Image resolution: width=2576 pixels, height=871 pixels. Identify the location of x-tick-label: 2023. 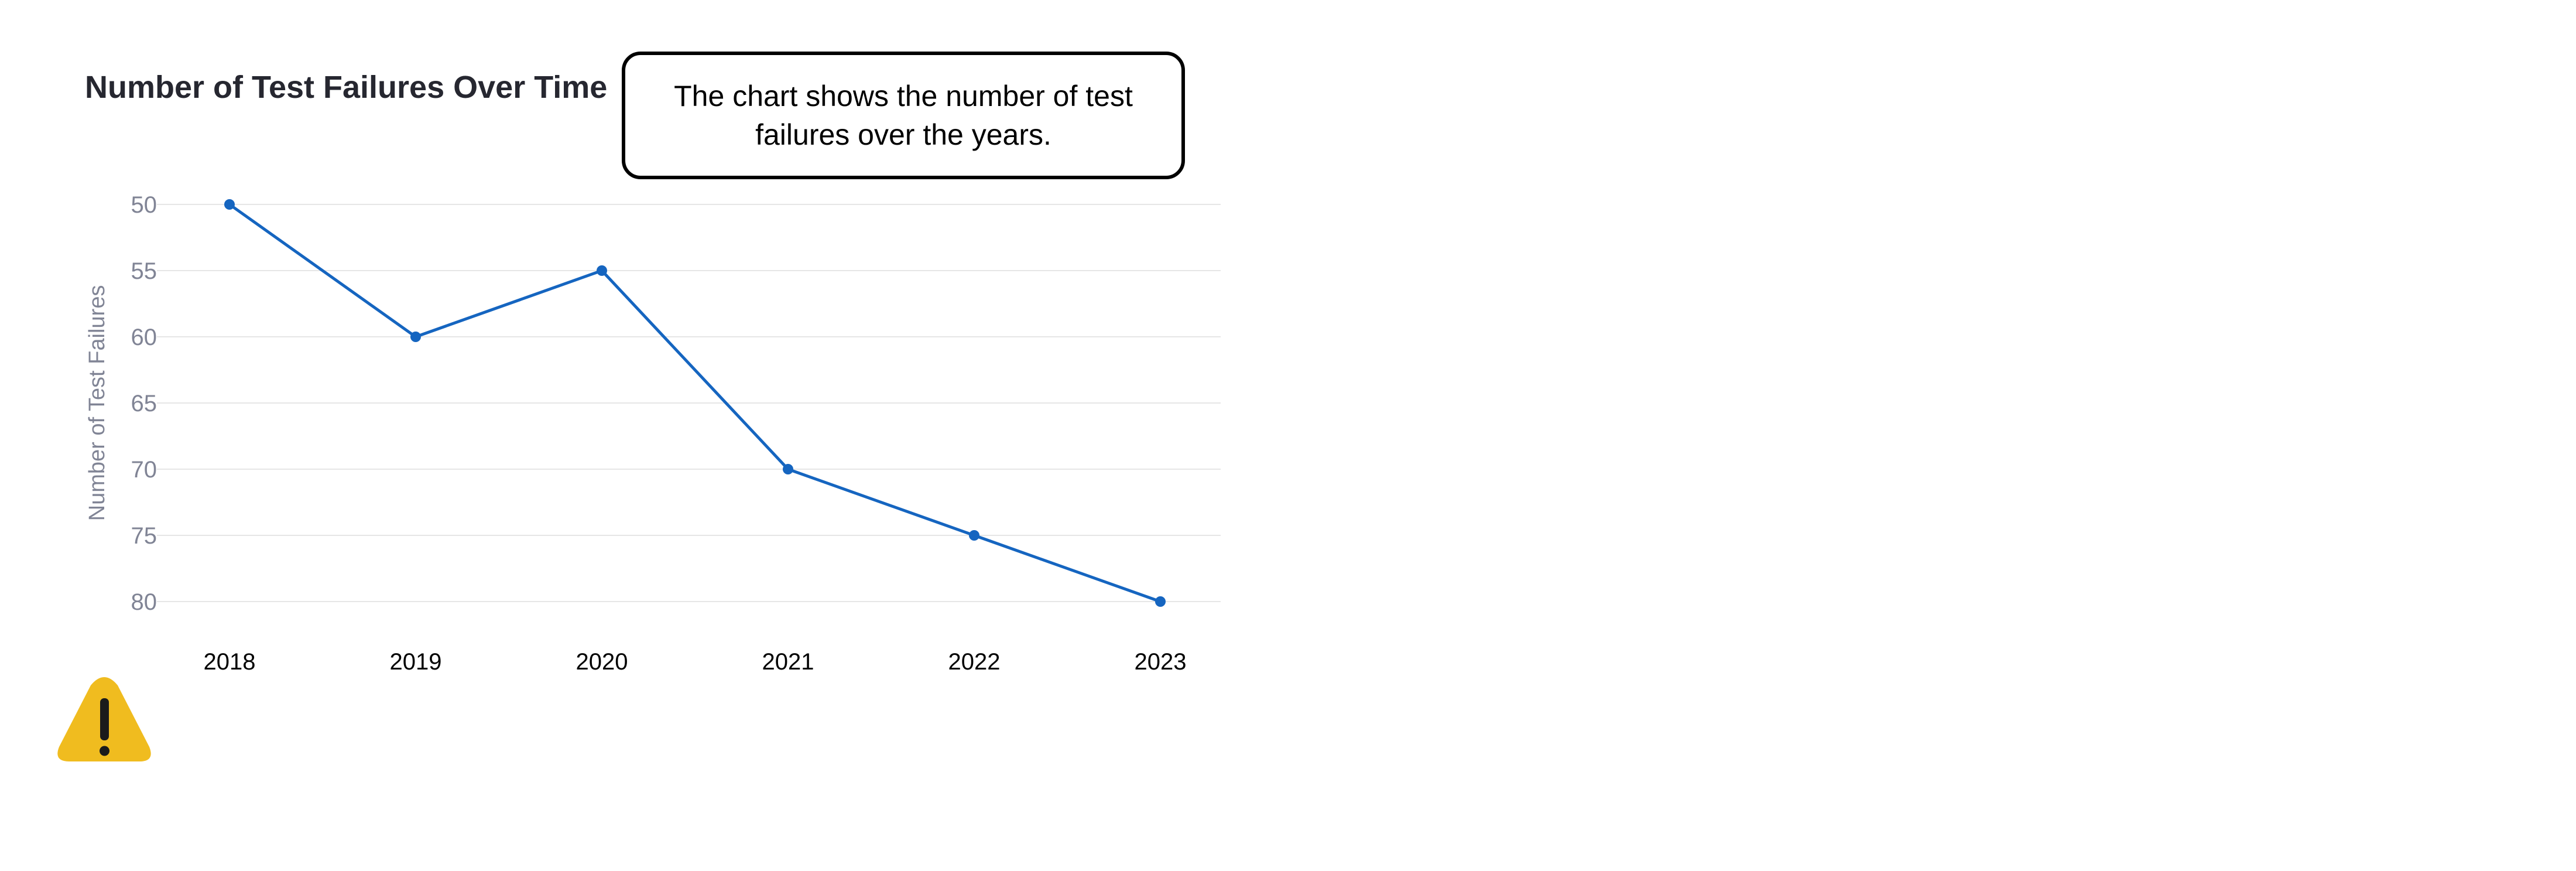
(1161, 662).